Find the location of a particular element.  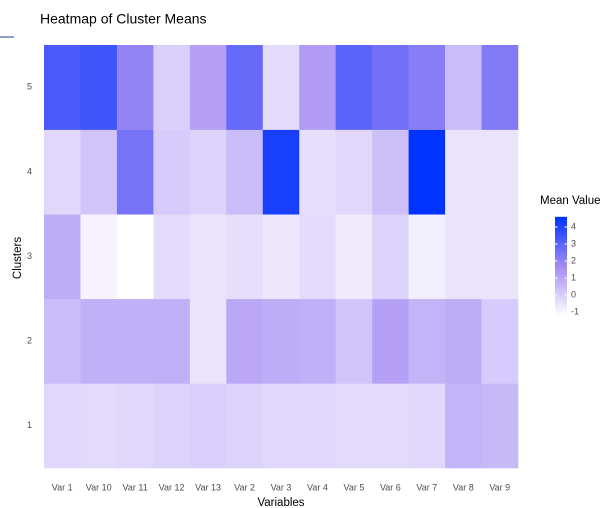

y-axis-title: Clusters is located at coordinates (18, 258).